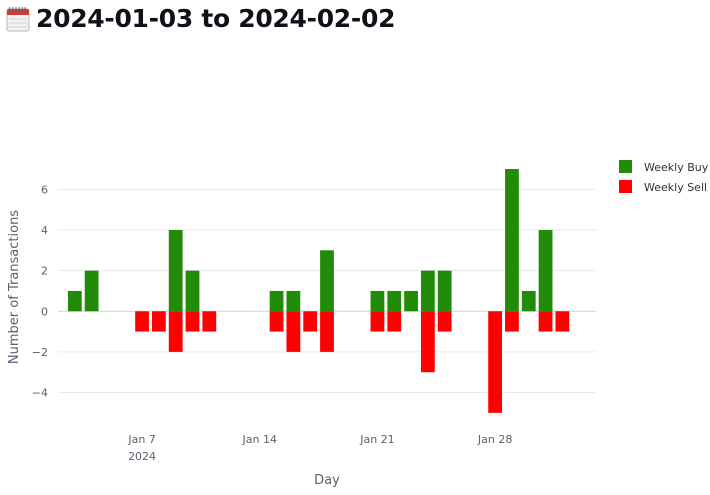 The image size is (710, 495). What do you see at coordinates (40, 393) in the screenshot?
I see `y-tick-label: −4` at bounding box center [40, 393].